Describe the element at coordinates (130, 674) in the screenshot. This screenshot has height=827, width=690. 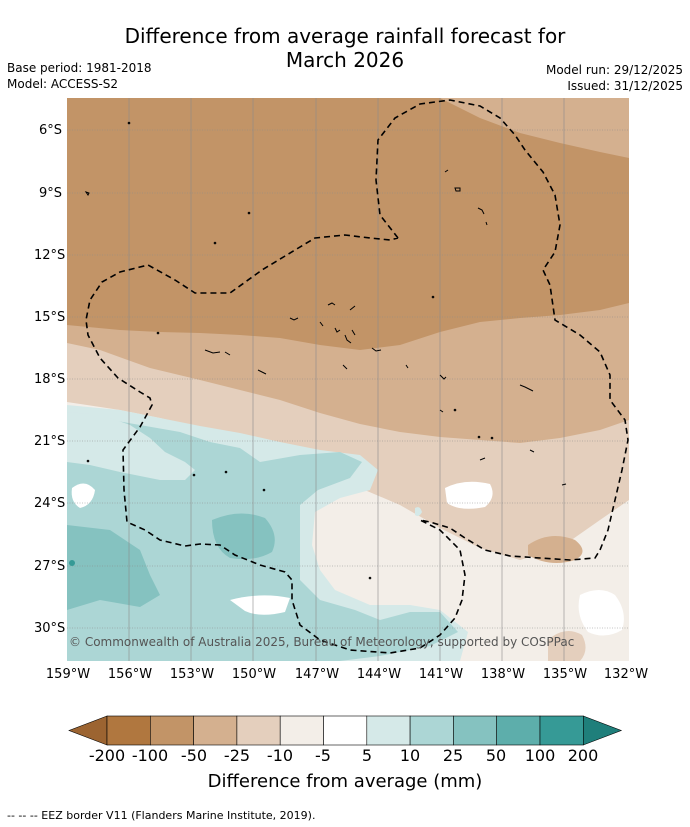
I see `lon-label: 156°W` at that location.